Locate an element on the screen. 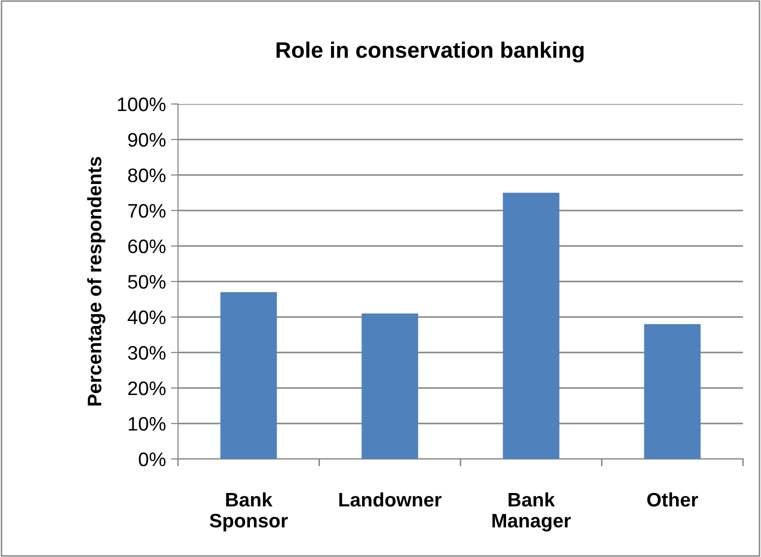 The height and width of the screenshot is (557, 761). y-tick-label: 60% is located at coordinates (147, 246).